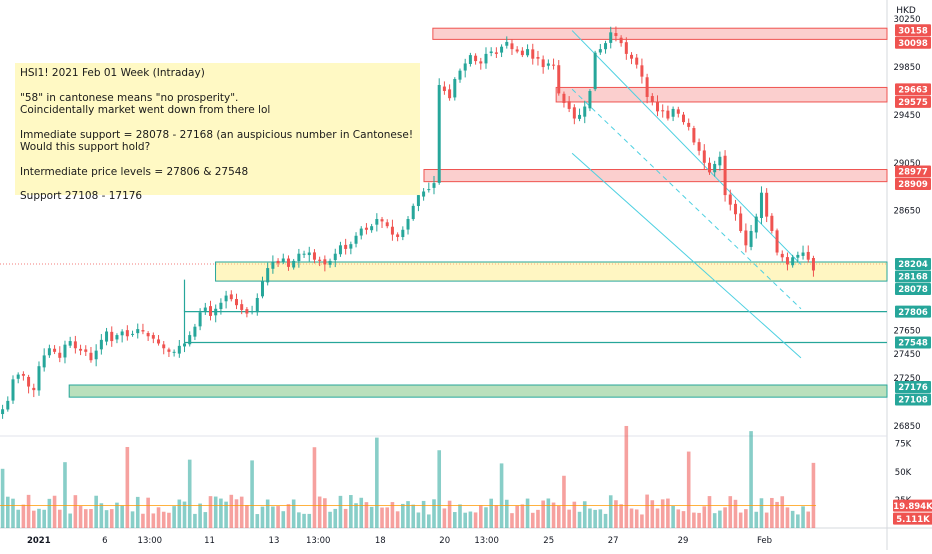  Describe the element at coordinates (903, 473) in the screenshot. I see `volume-tick-label: 50K` at that location.